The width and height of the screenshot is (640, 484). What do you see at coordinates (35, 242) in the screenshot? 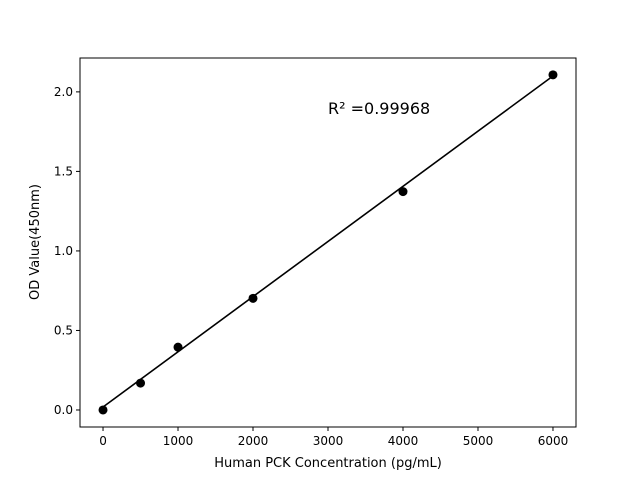
I see `y-axis-label: OD Value(450nm)` at bounding box center [35, 242].